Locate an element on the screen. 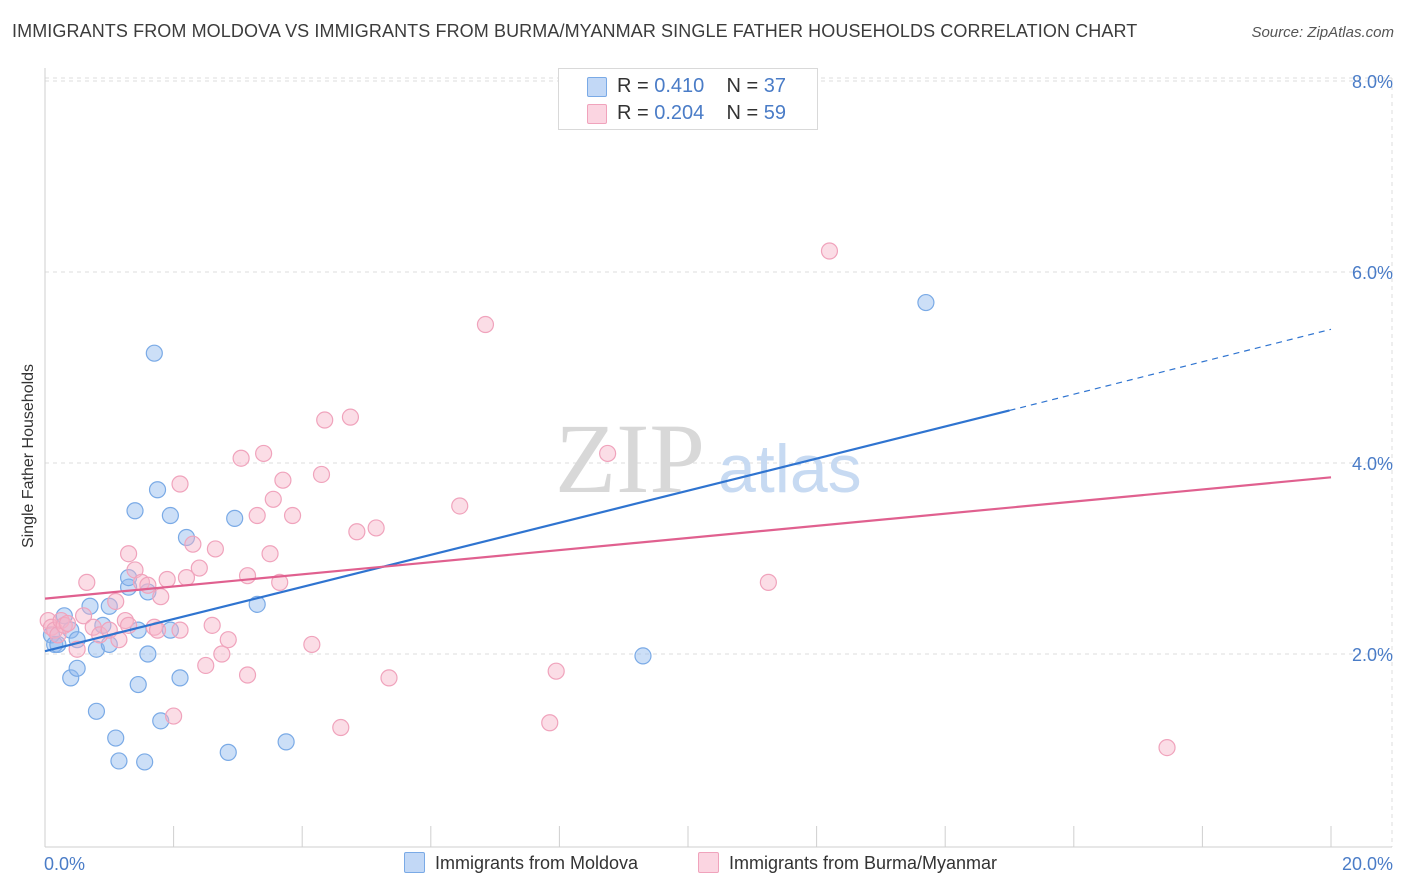 The width and height of the screenshot is (1406, 892). bottom-legend-swatch-burma is located at coordinates (708, 862).